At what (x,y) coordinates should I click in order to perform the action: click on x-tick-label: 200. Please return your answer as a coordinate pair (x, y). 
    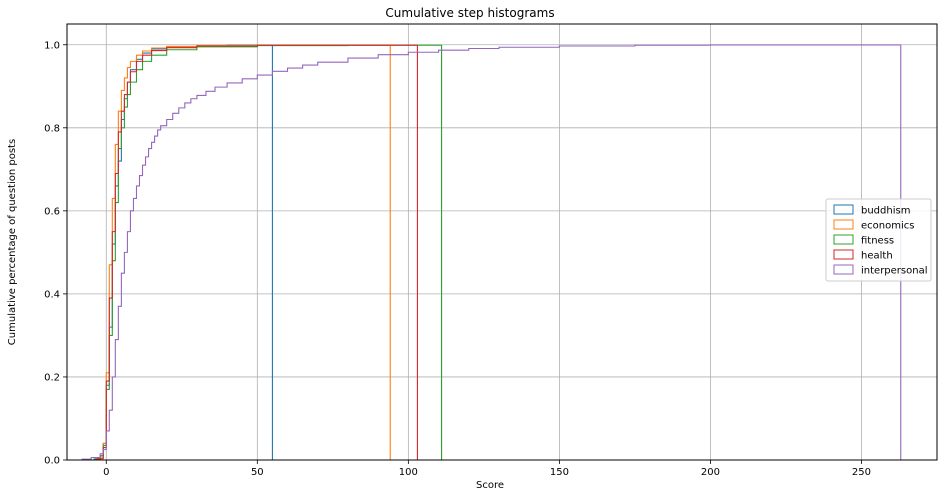
    Looking at the image, I should click on (710, 472).